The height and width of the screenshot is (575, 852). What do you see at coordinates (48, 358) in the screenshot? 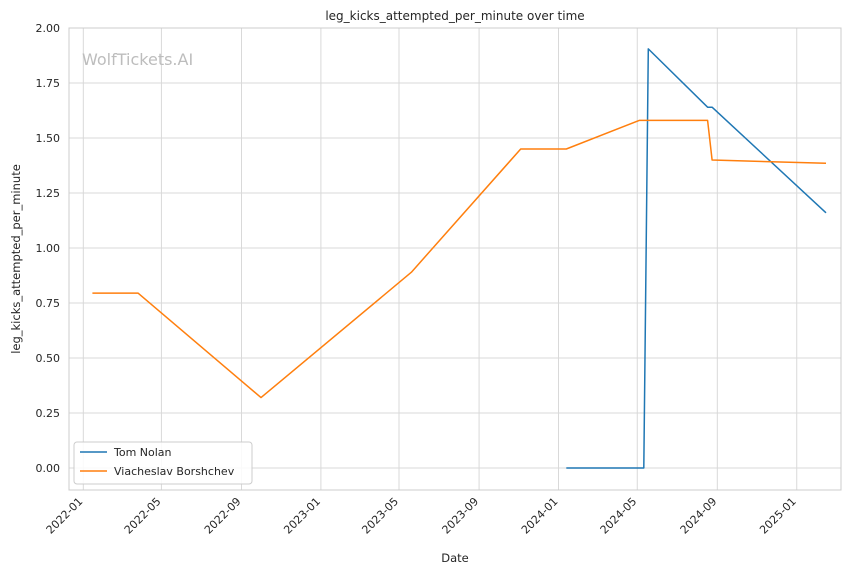
I see `y-tick-label: 0.50` at bounding box center [48, 358].